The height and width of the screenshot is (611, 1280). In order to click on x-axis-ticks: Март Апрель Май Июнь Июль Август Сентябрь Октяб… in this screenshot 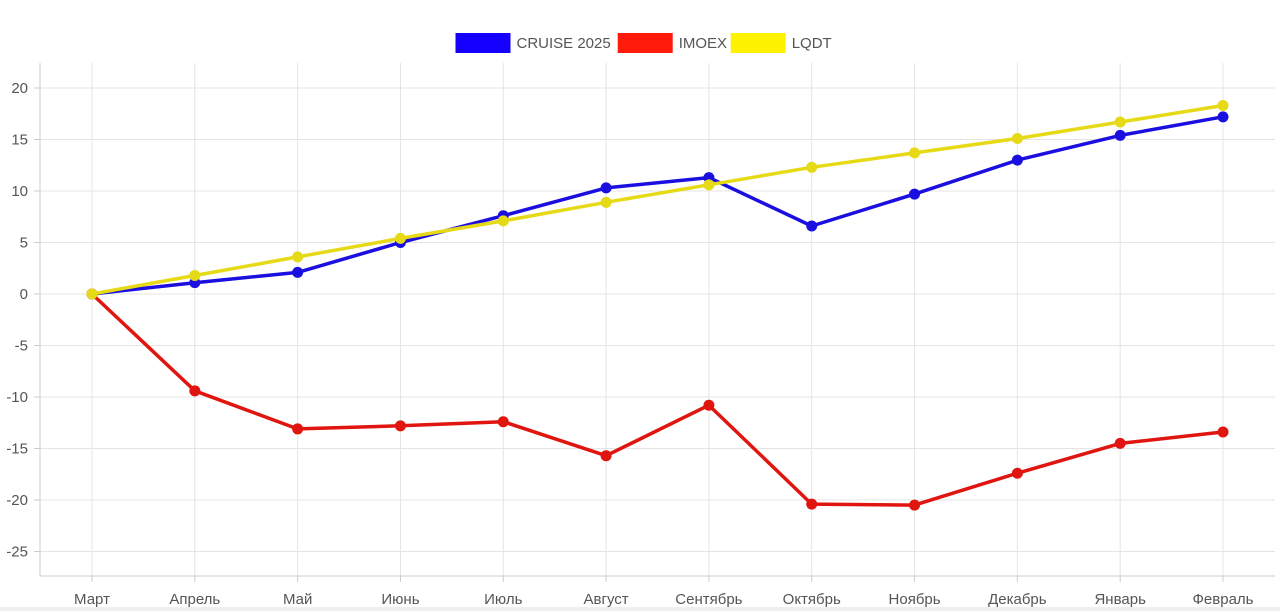, I will do `click(664, 599)`.